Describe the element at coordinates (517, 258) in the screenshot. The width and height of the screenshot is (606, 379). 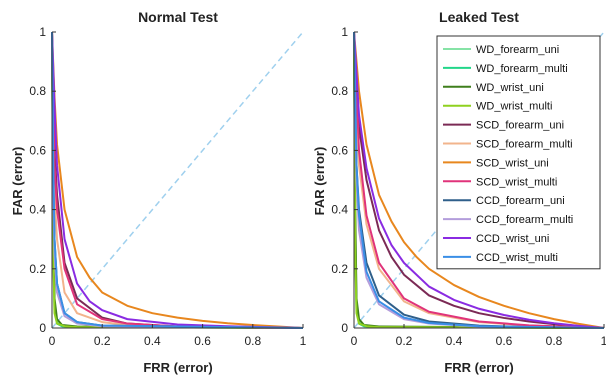
I see `legend-entry-label: CCD_wrist_multi` at that location.